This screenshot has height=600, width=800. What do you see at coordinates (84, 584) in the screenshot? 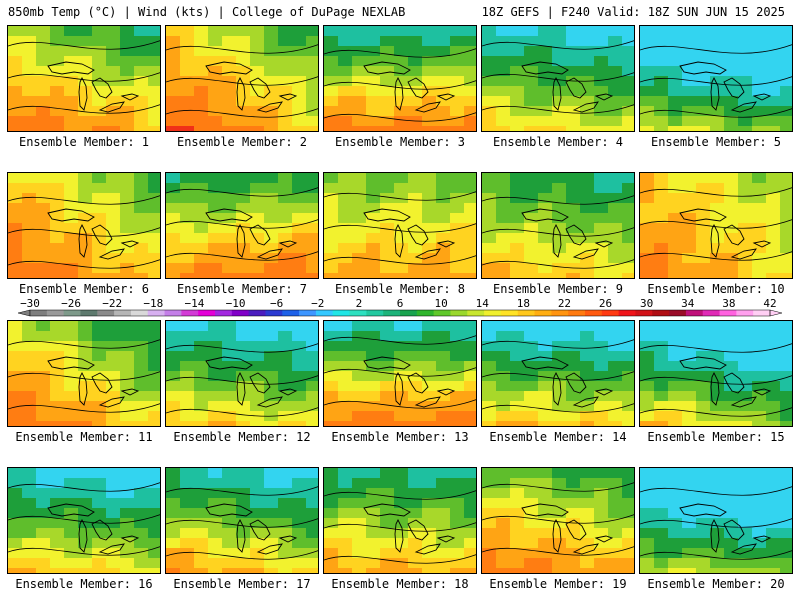
I see `ensemble-member-label: Ensemble Member: 16` at bounding box center [84, 584].